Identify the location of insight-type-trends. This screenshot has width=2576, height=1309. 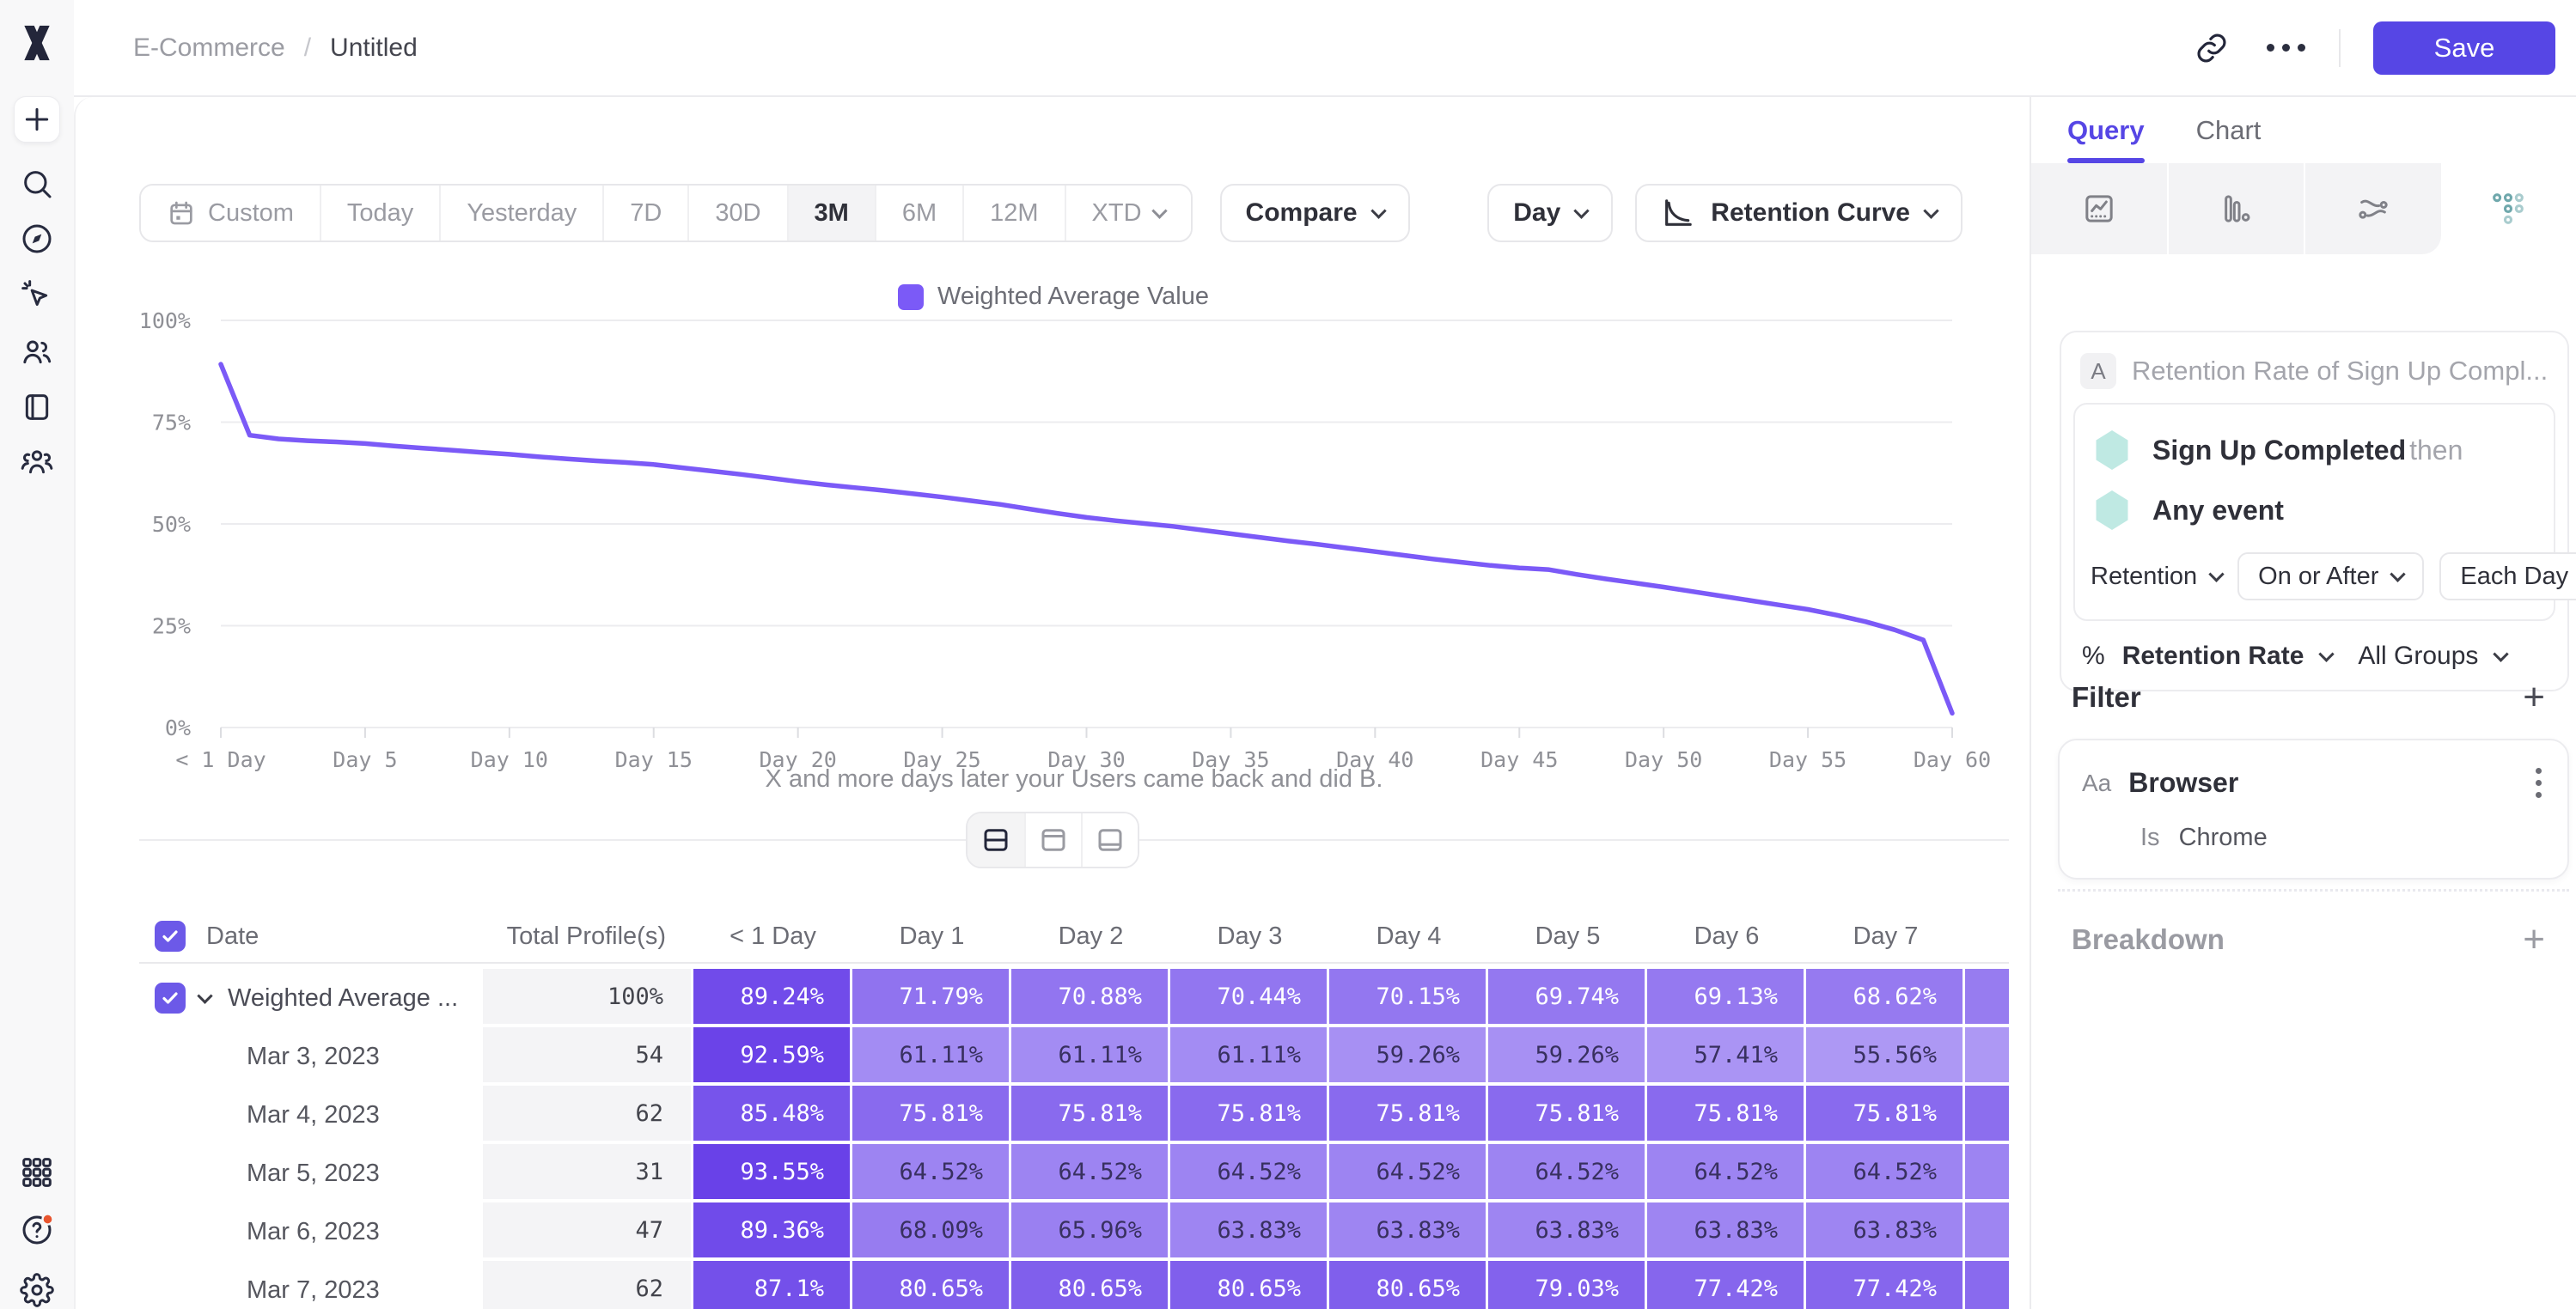
(2100, 208).